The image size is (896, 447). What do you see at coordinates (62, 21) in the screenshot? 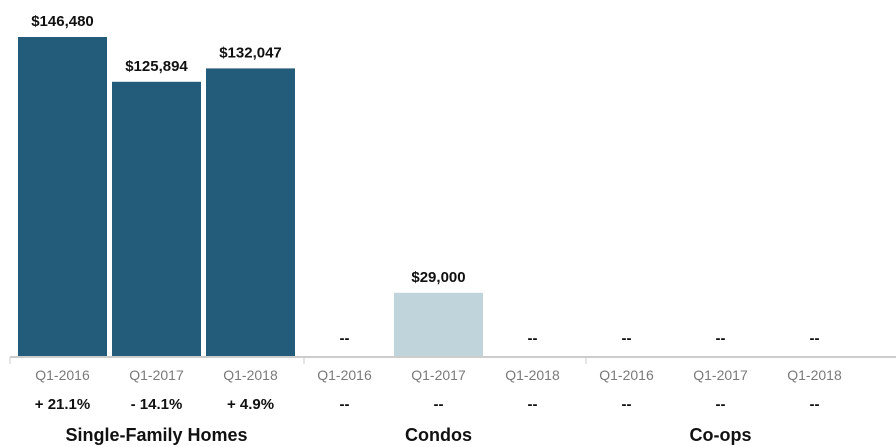
I see `value-label: $146,480` at bounding box center [62, 21].